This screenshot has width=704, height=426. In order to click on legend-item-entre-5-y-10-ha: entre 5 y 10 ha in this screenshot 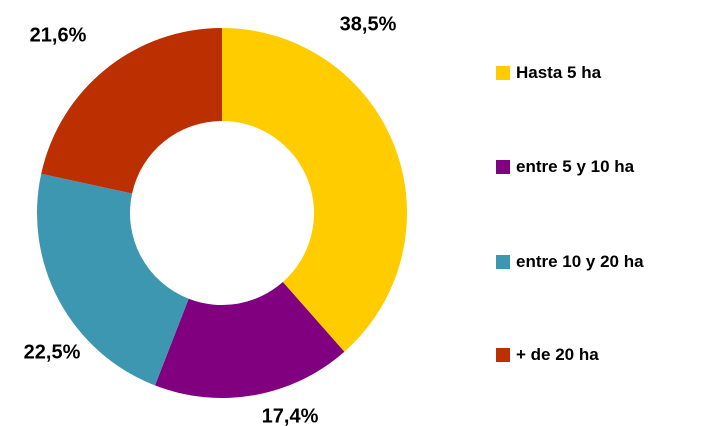, I will do `click(565, 167)`.